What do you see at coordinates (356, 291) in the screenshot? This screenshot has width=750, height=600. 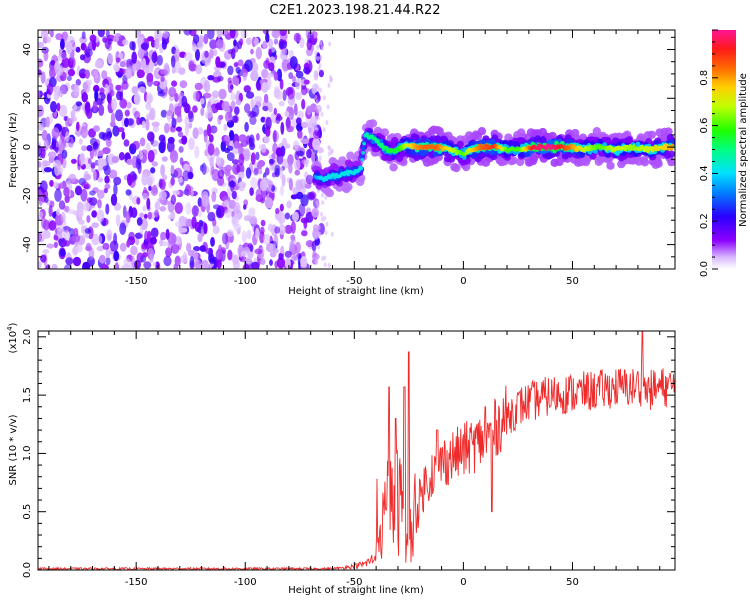 I see `spectrogram-x-axis-label: Height of straight line (km)` at bounding box center [356, 291].